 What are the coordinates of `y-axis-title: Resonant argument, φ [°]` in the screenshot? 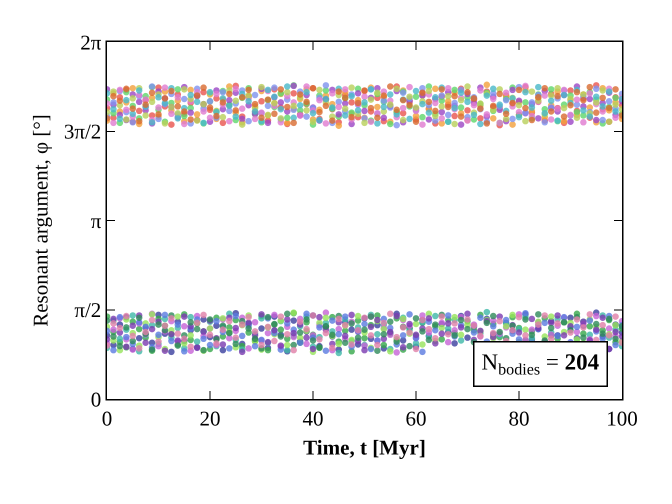 It's located at (40, 220).